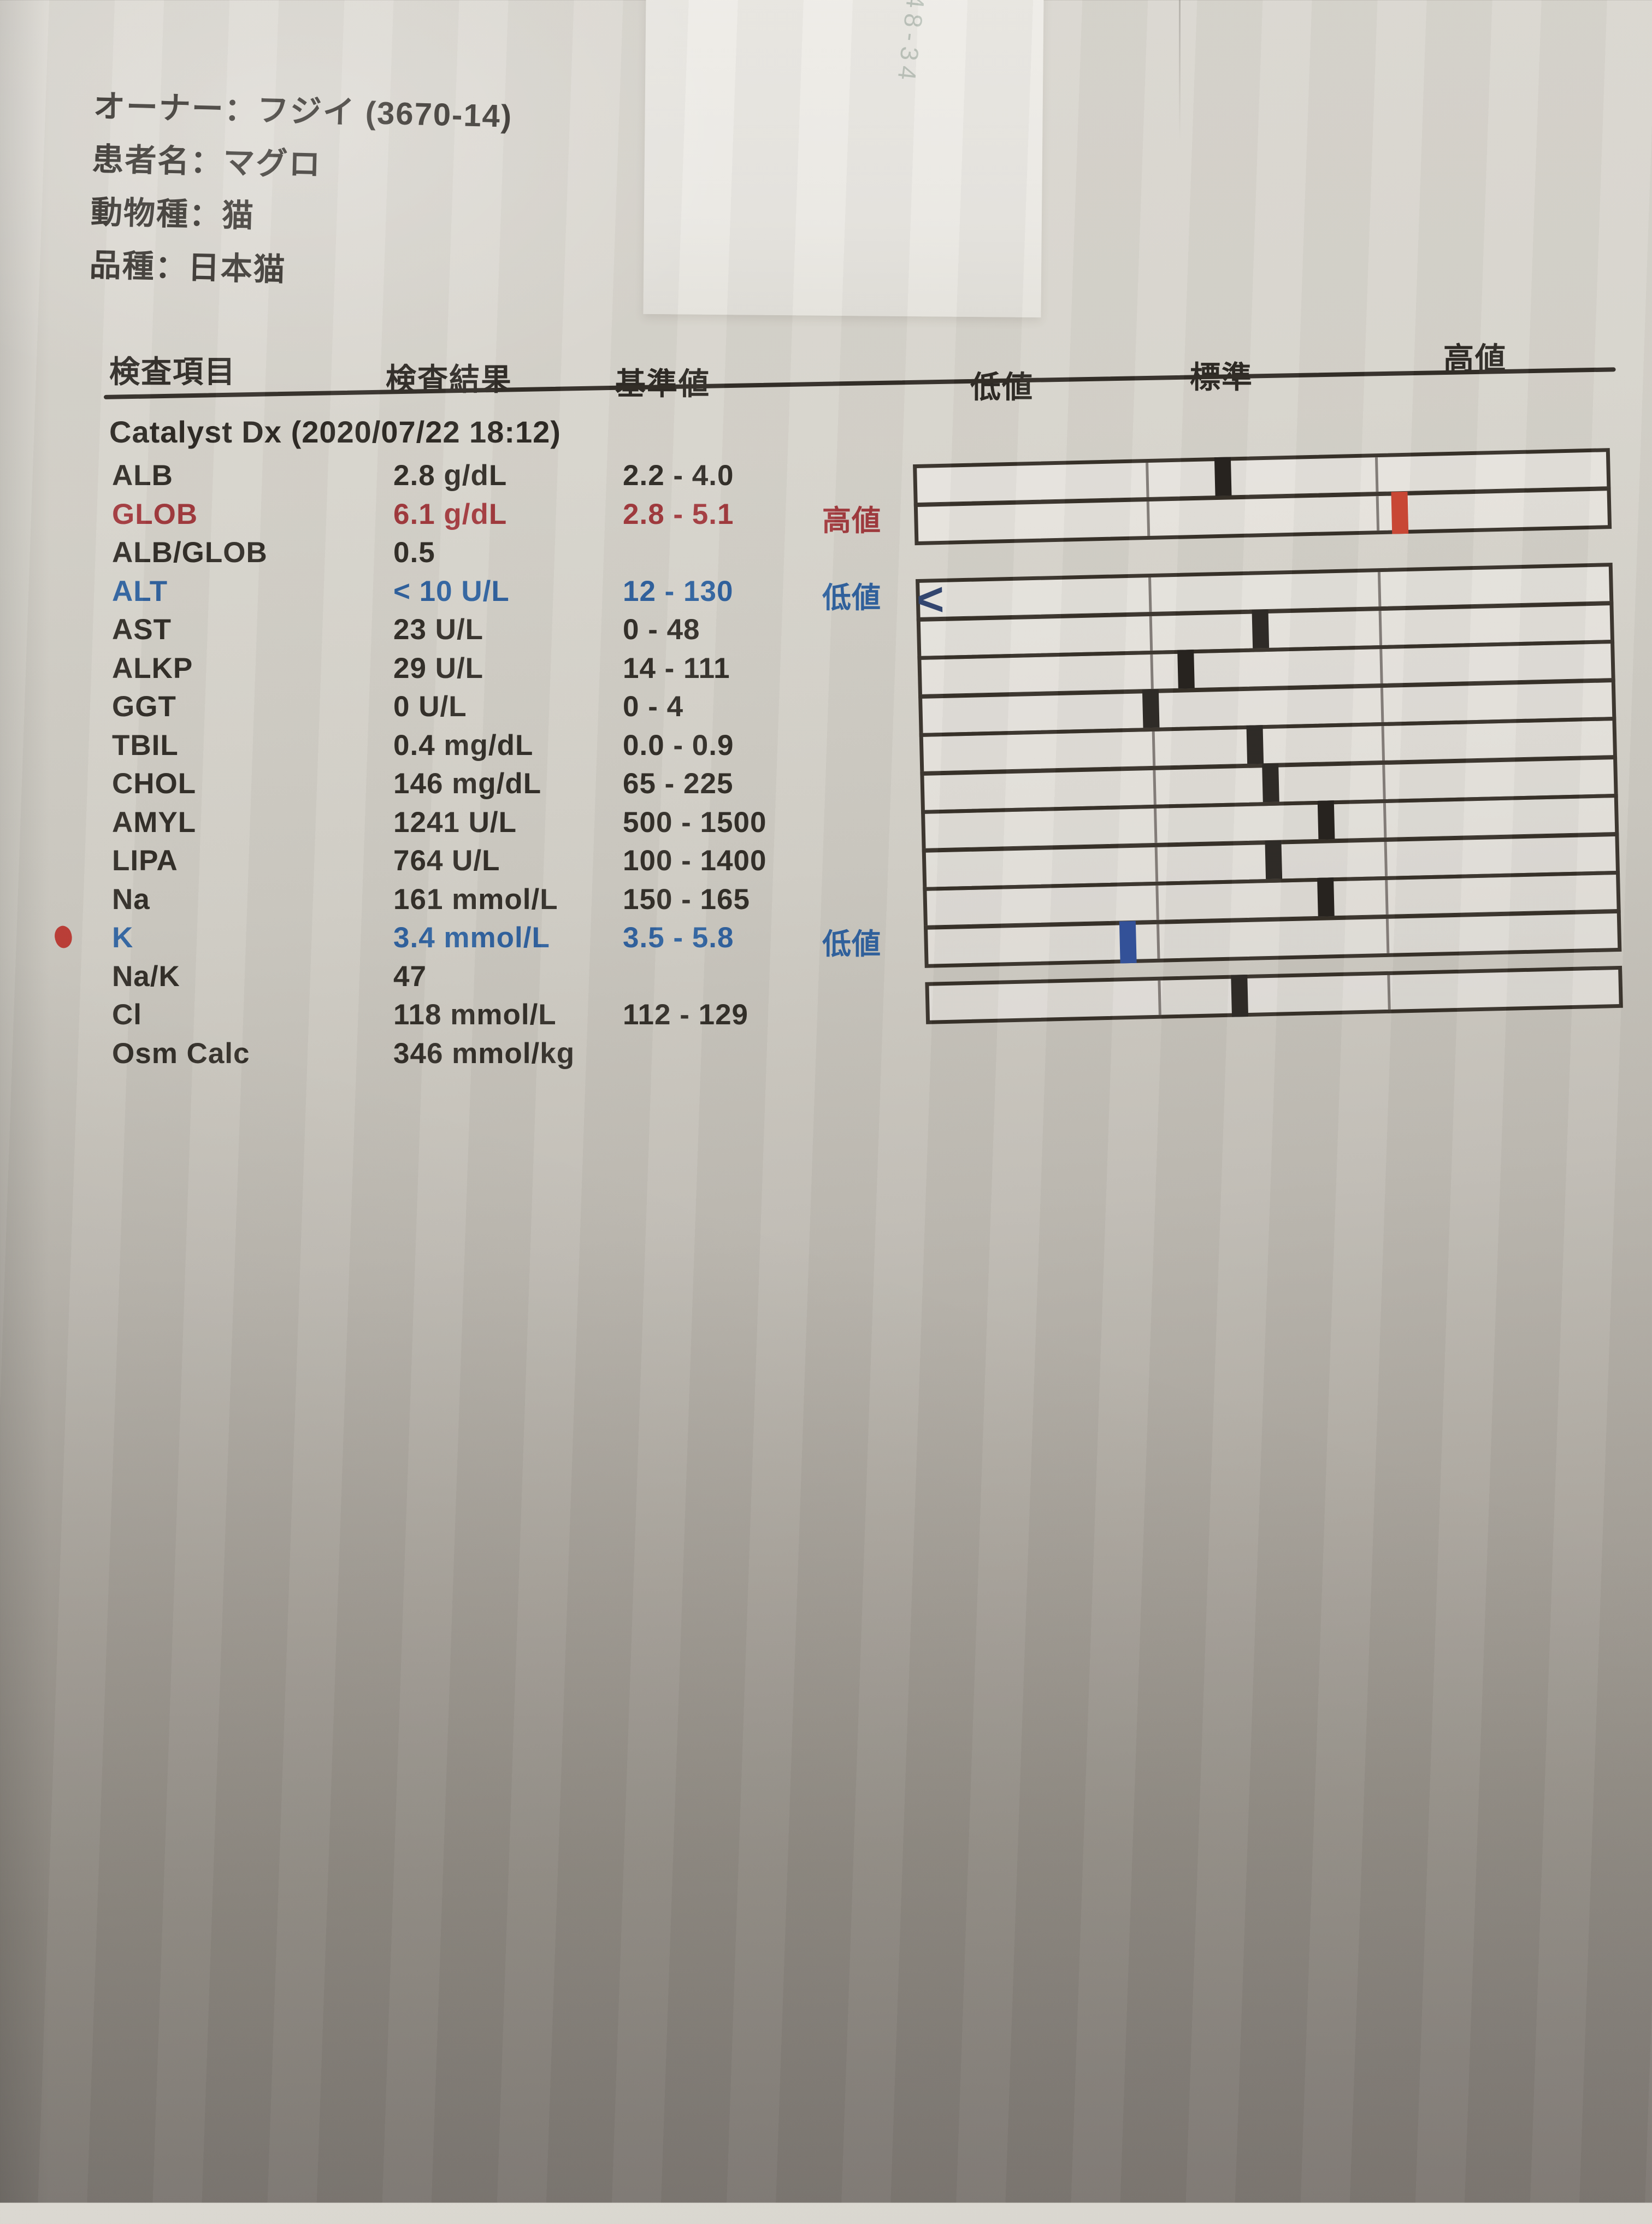 This screenshot has height=2224, width=1652. I want to click on test-name: AST, so click(142, 630).